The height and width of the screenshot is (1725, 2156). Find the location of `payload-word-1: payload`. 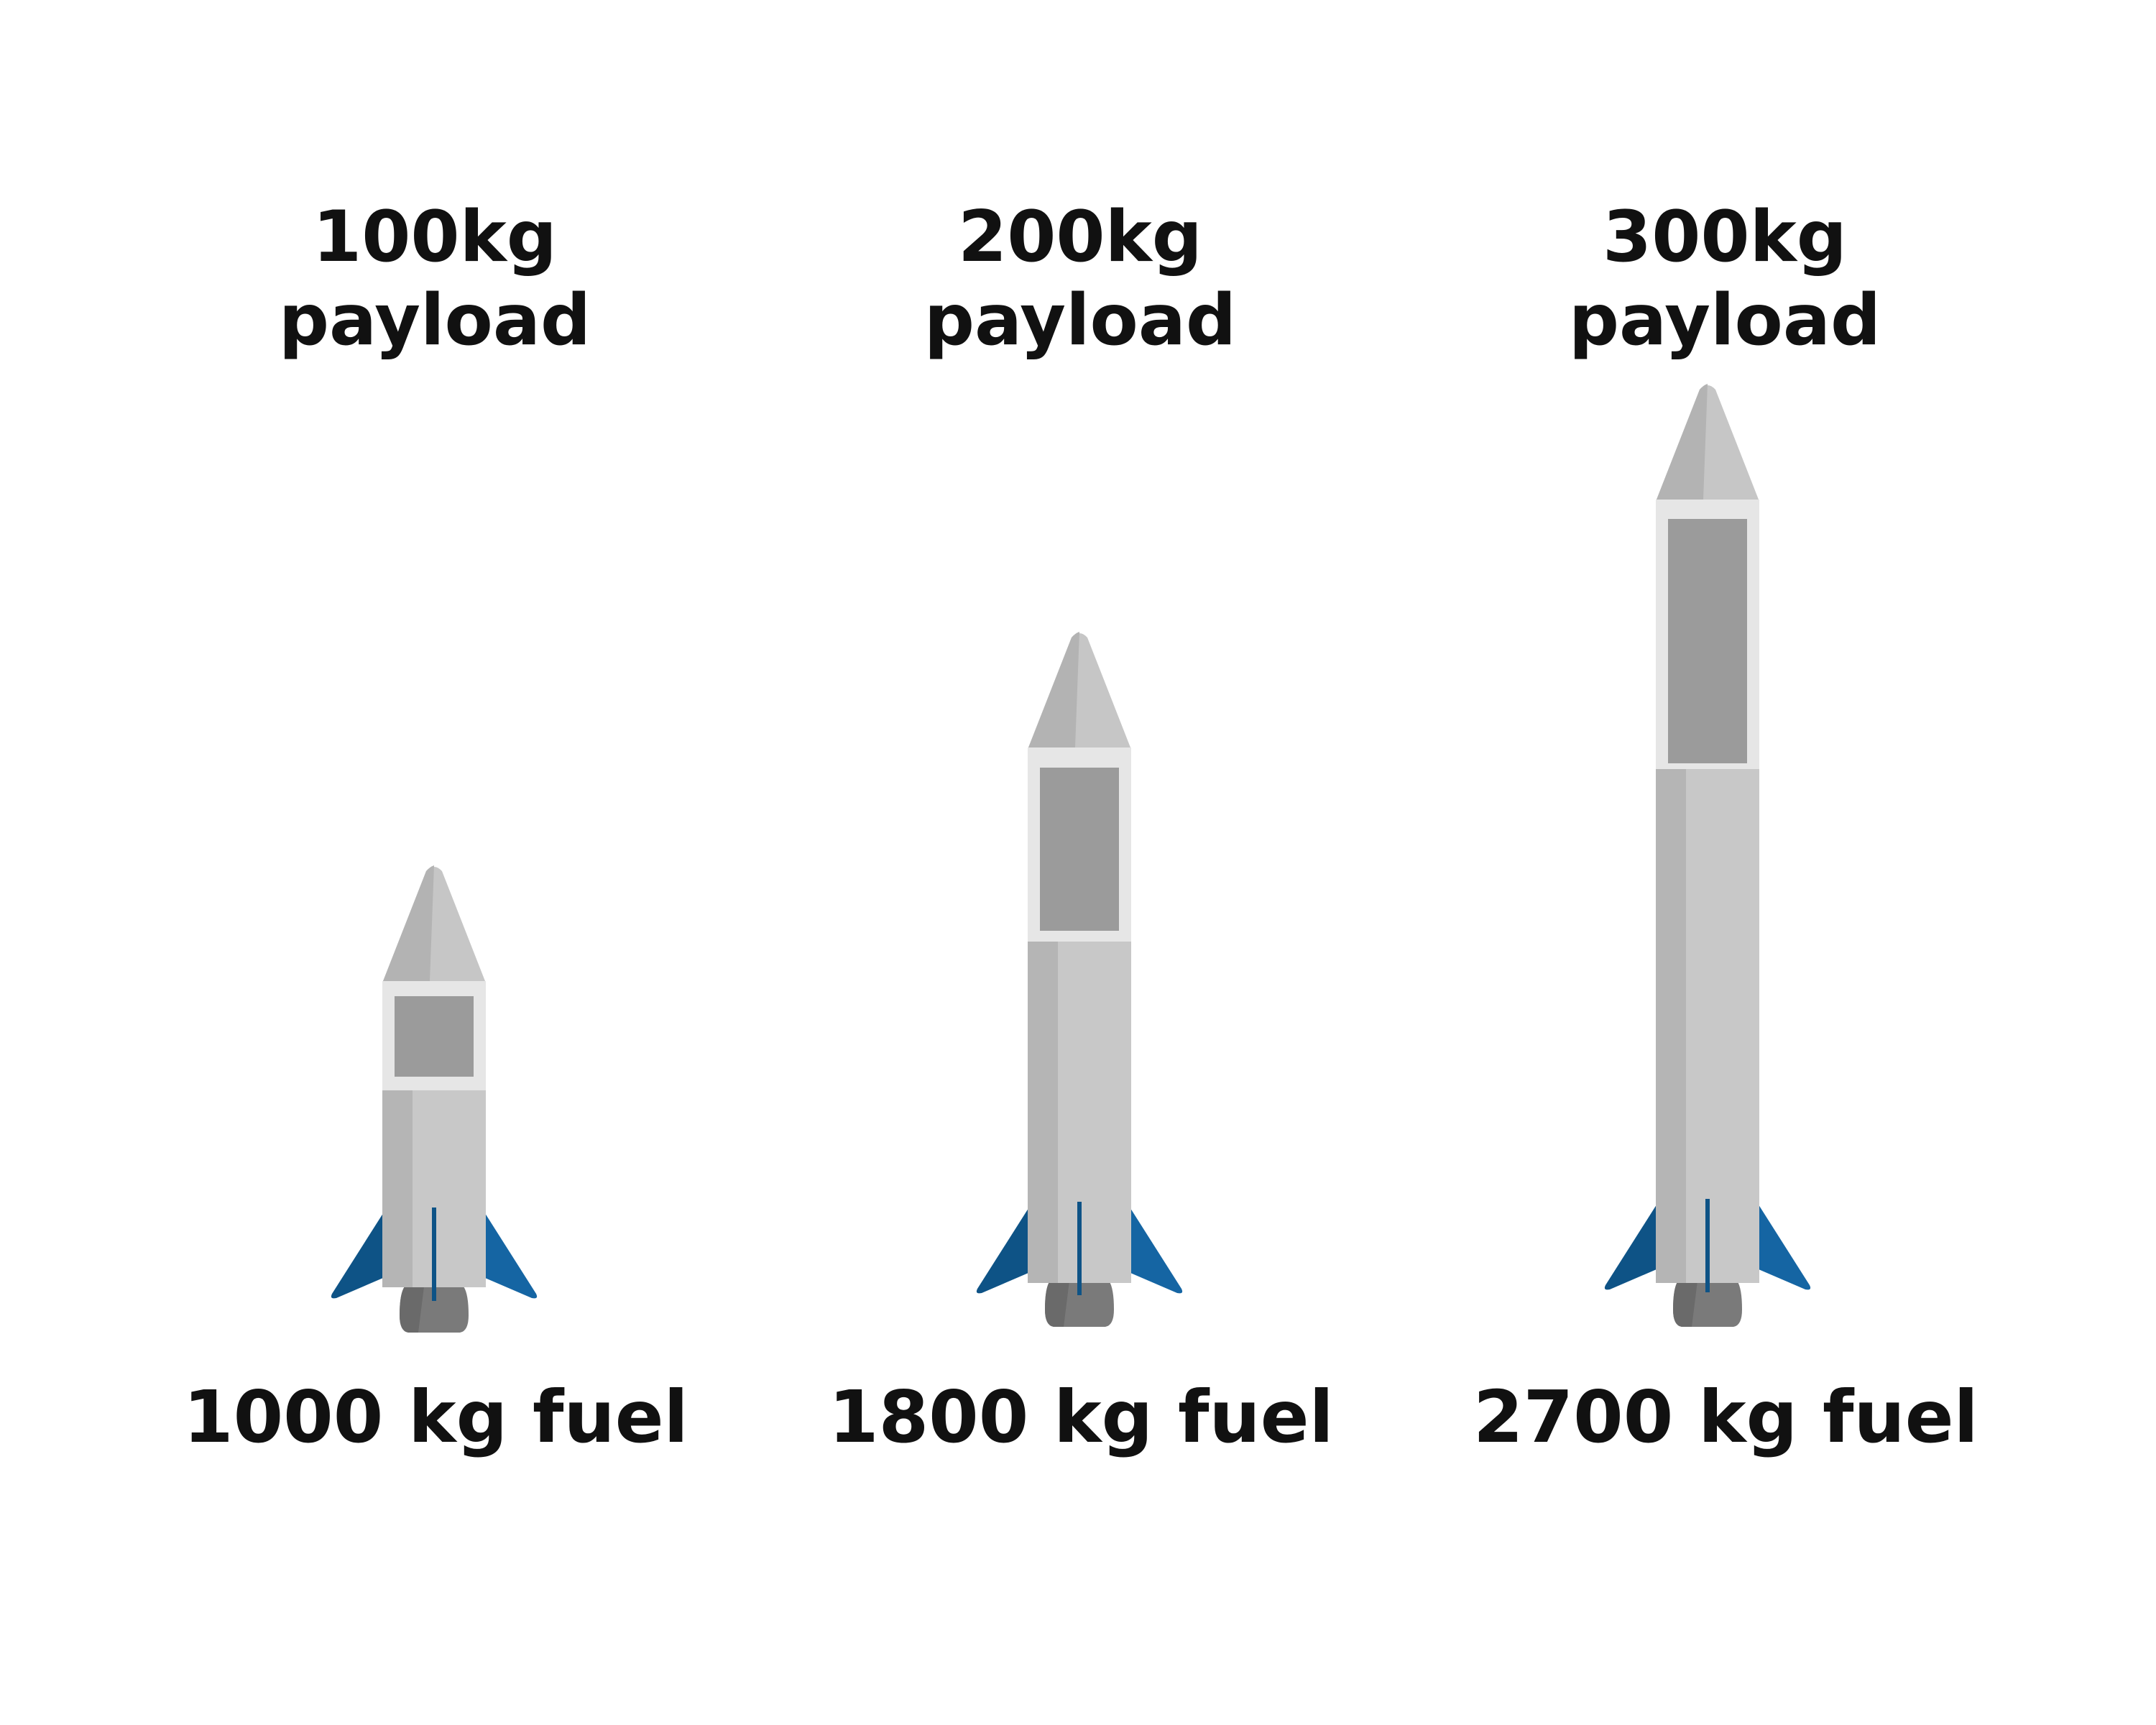

payload-word-1: payload is located at coordinates (434, 321).